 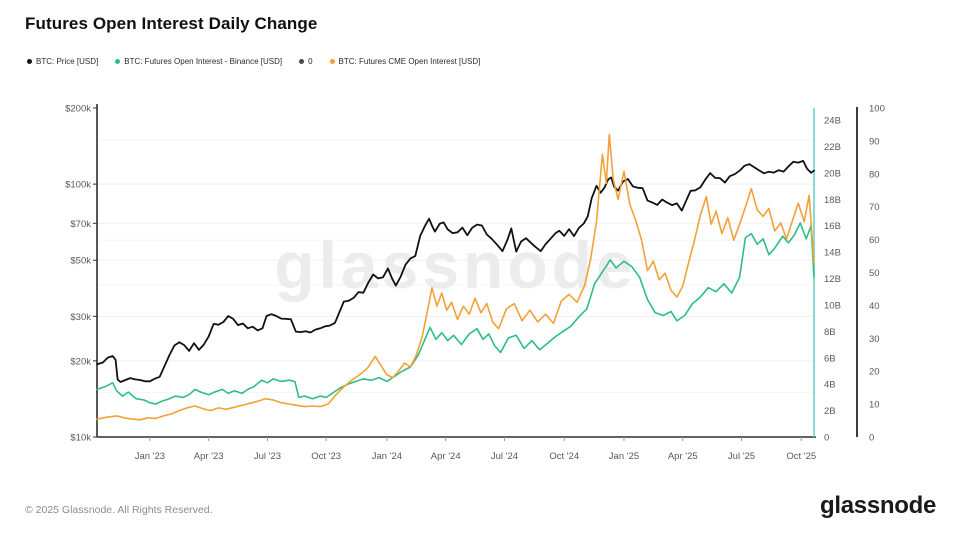 What do you see at coordinates (832, 305) in the screenshot?
I see `svg-text: 10B` at bounding box center [832, 305].